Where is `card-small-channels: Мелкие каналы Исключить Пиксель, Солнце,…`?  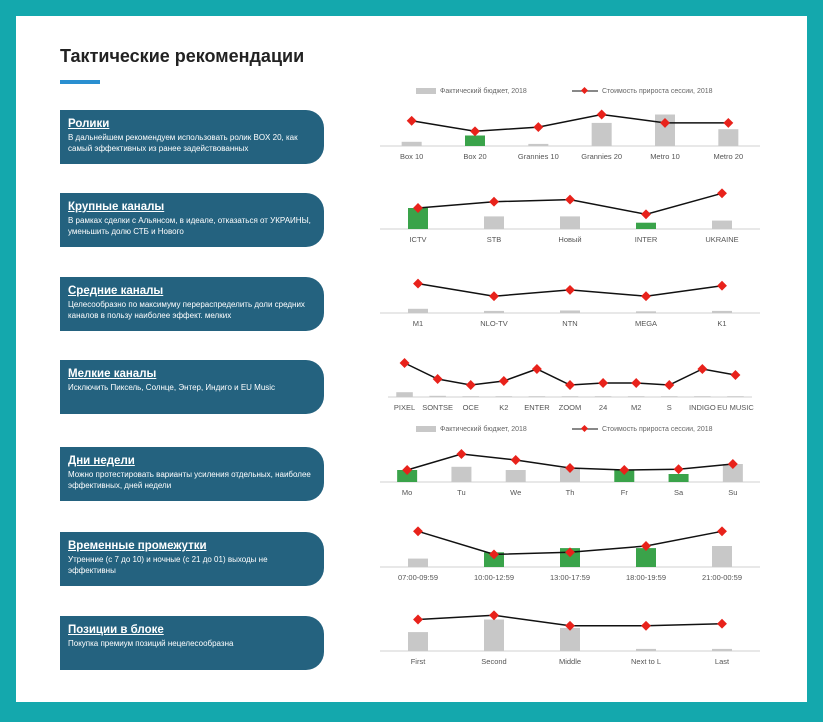
card-small-channels: Мелкие каналы Исключить Пиксель, Солнце,… is located at coordinates (192, 387).